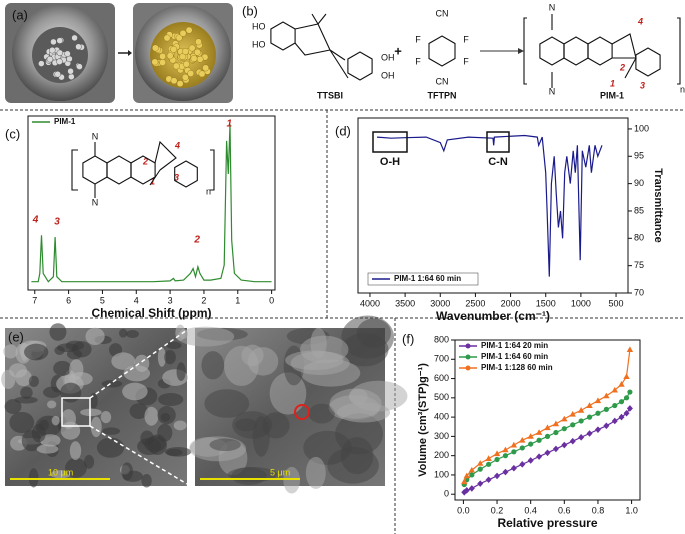 Image resolution: width=685 pixels, height=534 pixels. Describe the element at coordinates (441, 339) in the screenshot. I see `y-tick-label: 800` at that location.